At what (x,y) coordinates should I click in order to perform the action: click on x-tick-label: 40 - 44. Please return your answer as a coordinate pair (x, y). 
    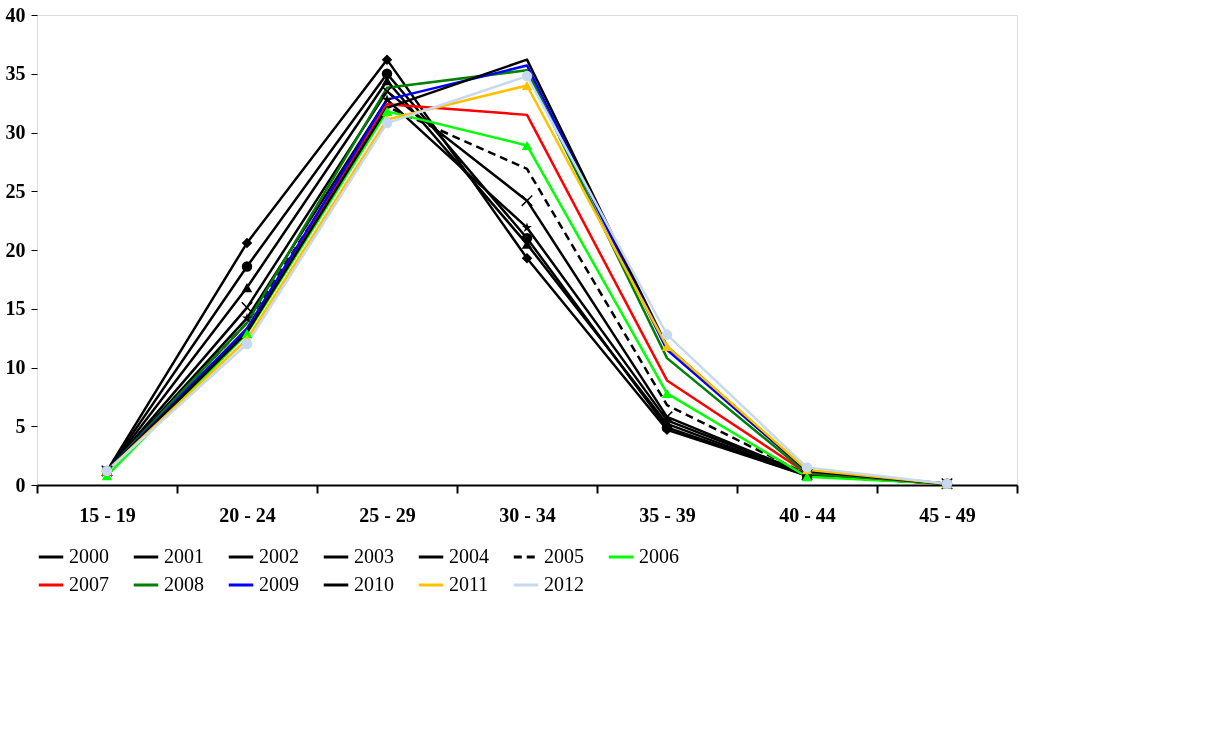
    Looking at the image, I should click on (807, 514).